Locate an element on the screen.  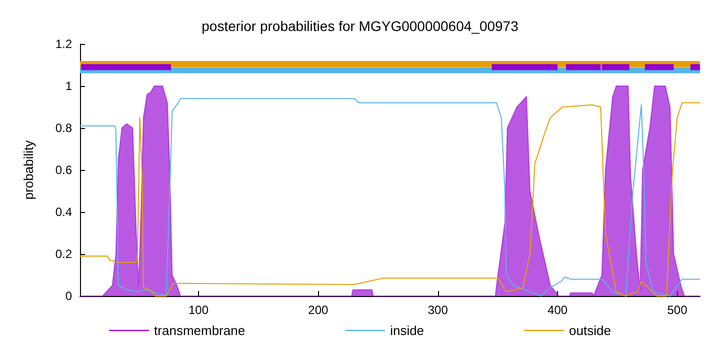
x-tick-label: 400 is located at coordinates (558, 310).